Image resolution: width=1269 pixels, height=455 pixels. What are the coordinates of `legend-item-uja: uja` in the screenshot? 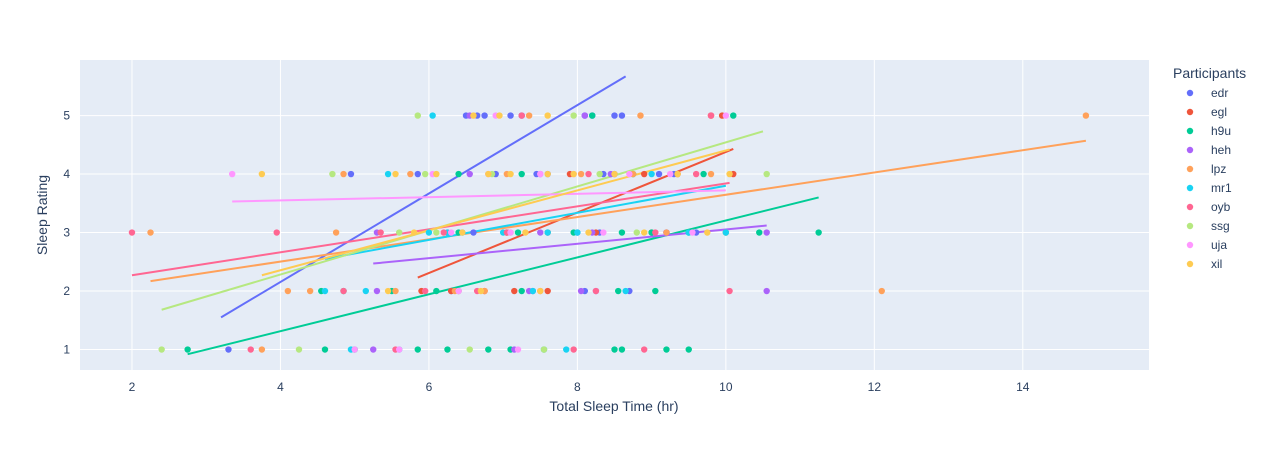 It's located at (1207, 245).